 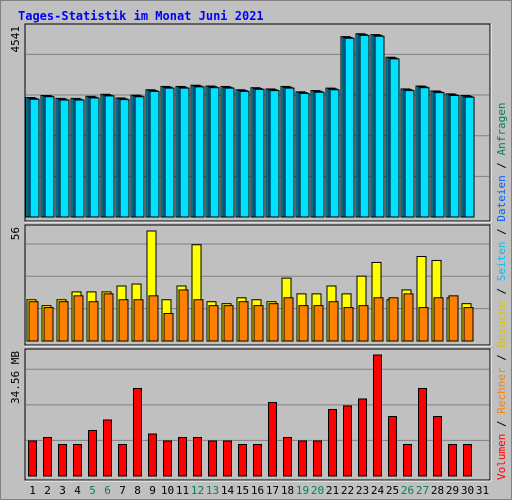 What do you see at coordinates (501, 457) in the screenshot?
I see `legend-item-volumen: Volumen` at bounding box center [501, 457].